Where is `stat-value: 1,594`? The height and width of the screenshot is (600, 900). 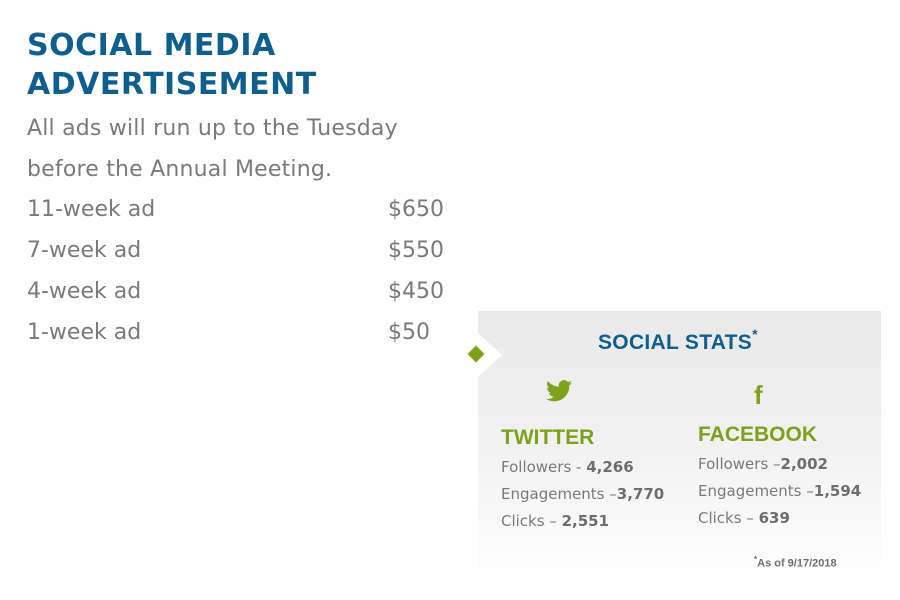 stat-value: 1,594 is located at coordinates (837, 491).